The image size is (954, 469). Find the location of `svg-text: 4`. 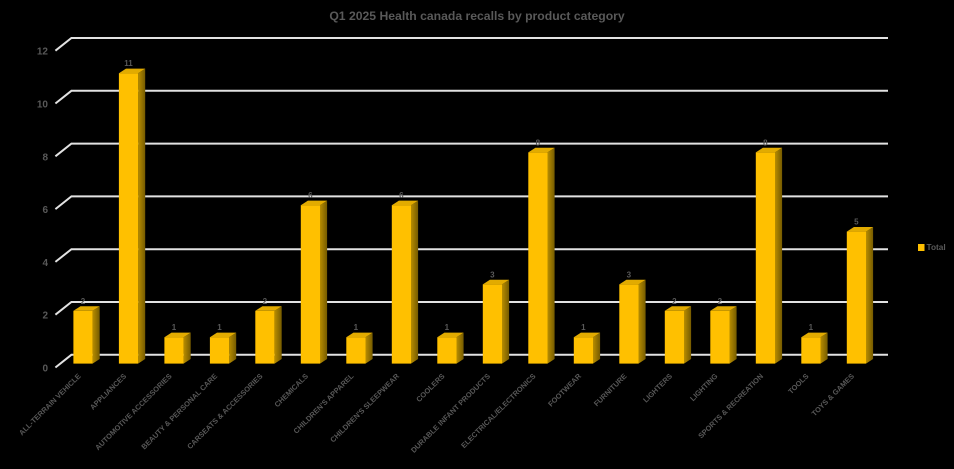

svg-text: 4 is located at coordinates (45, 263).